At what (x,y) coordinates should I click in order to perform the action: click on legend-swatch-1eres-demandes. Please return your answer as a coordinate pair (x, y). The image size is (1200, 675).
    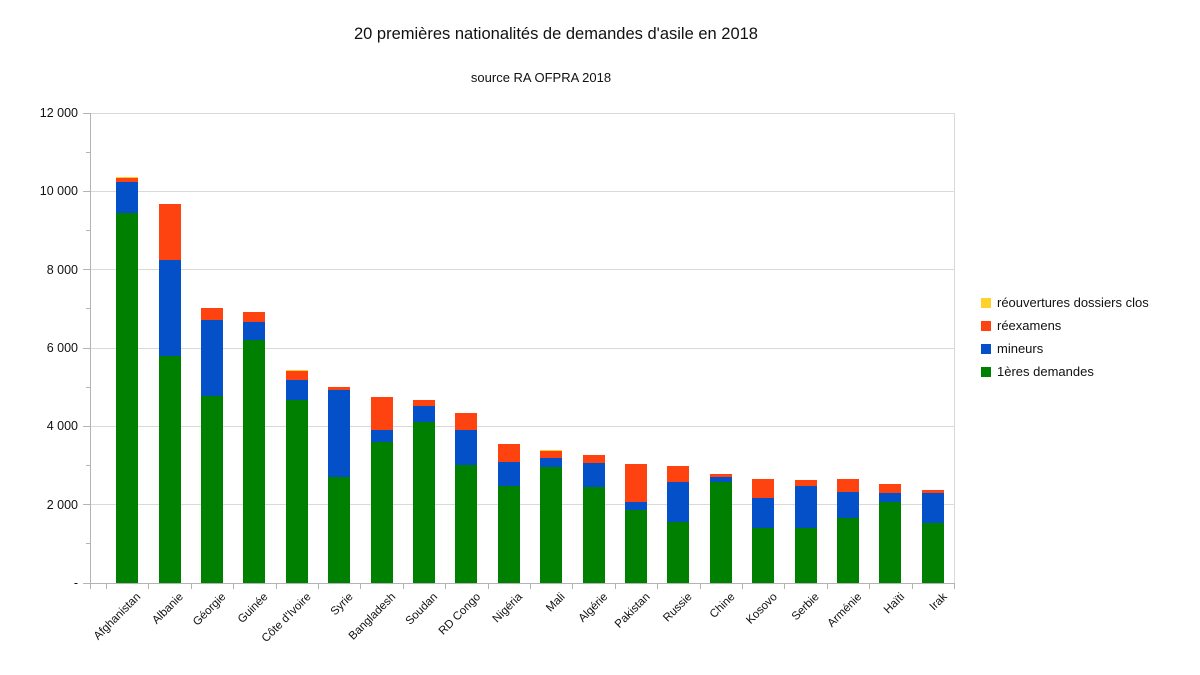
    Looking at the image, I should click on (986, 371).